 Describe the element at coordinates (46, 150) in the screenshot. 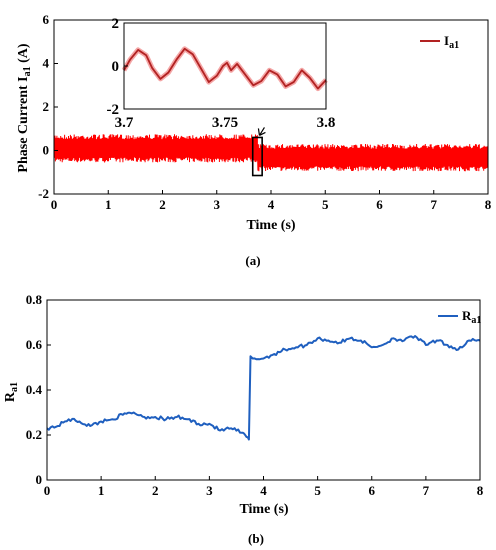

I see `chart-a-y-tick-label: 0` at that location.